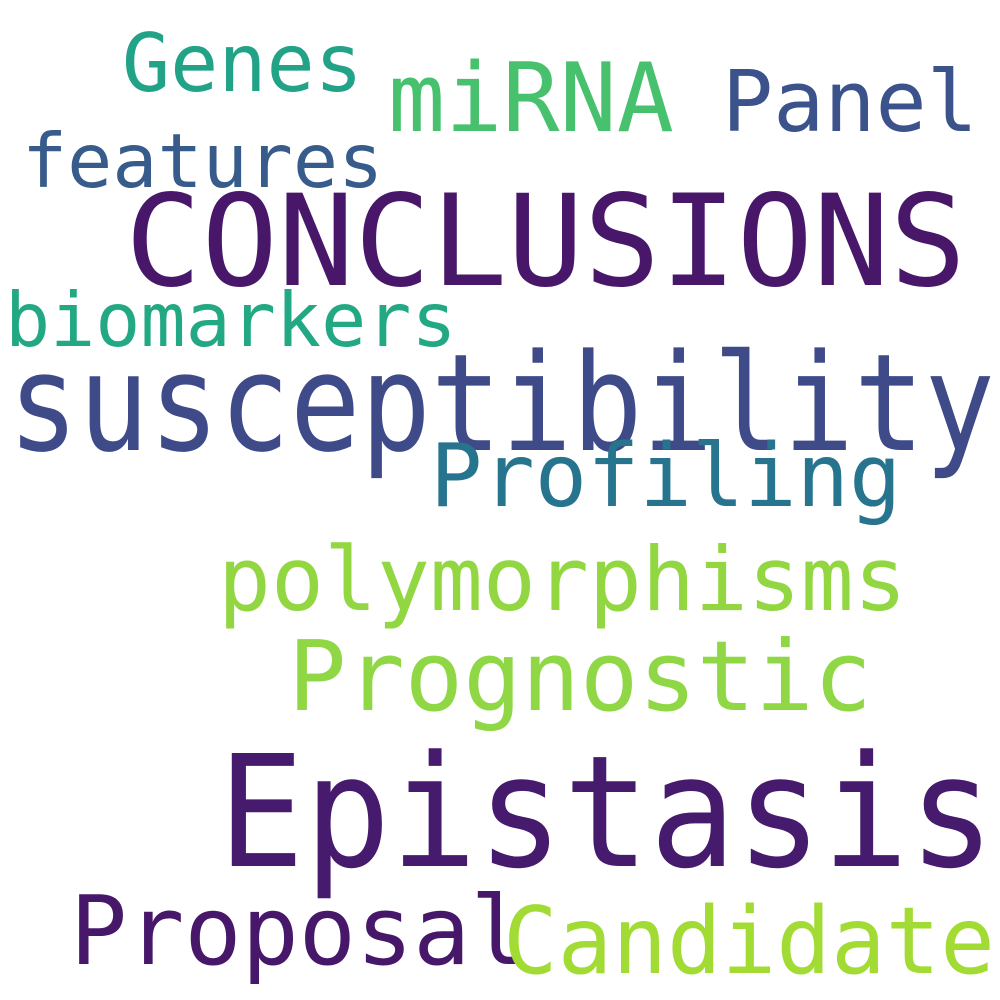  What do you see at coordinates (203, 161) in the screenshot?
I see `word-features: features` at bounding box center [203, 161].